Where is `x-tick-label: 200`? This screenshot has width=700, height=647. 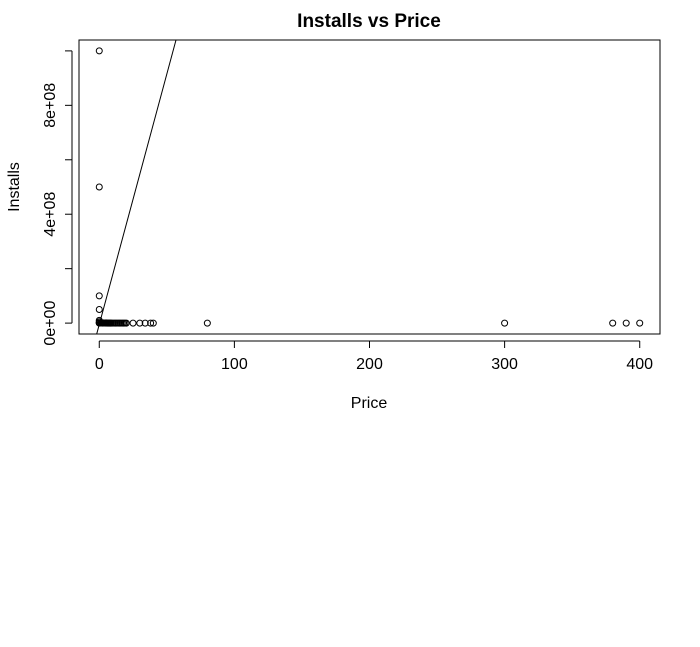 x-tick-label: 200 is located at coordinates (369, 364).